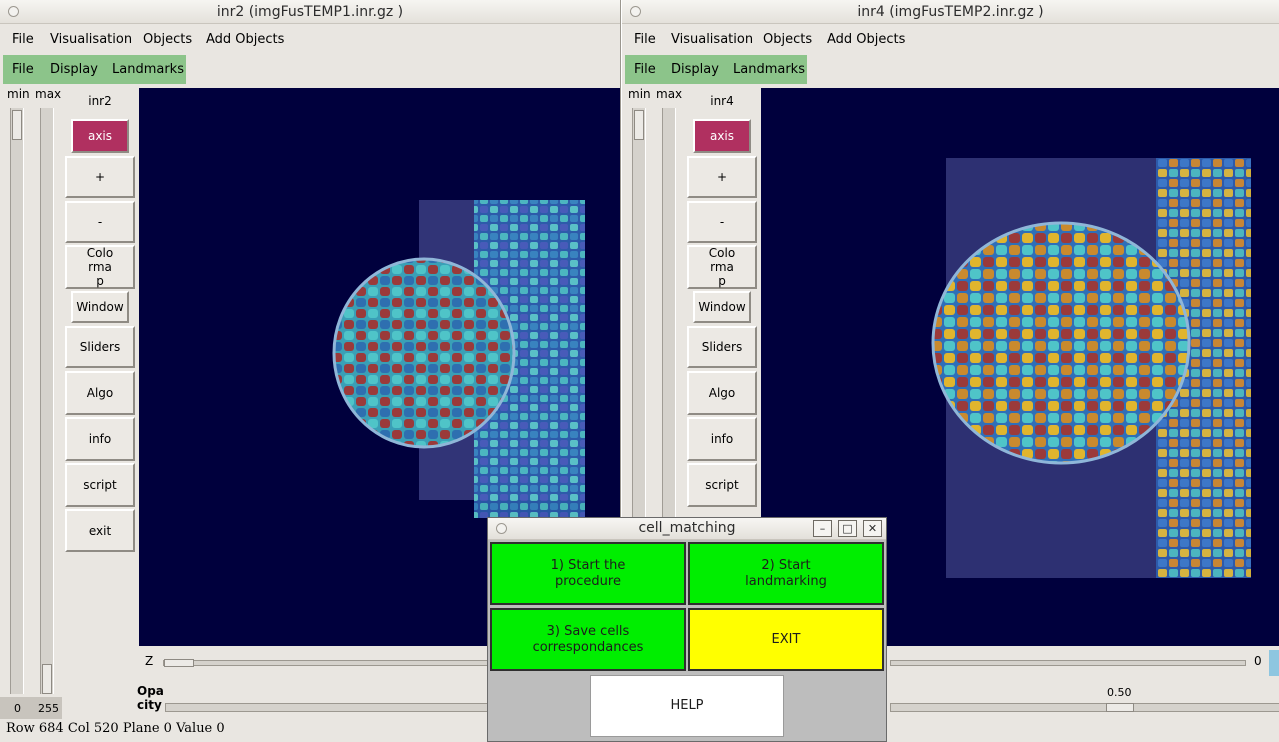  What do you see at coordinates (100, 101) in the screenshot?
I see `panel-label: inr2` at bounding box center [100, 101].